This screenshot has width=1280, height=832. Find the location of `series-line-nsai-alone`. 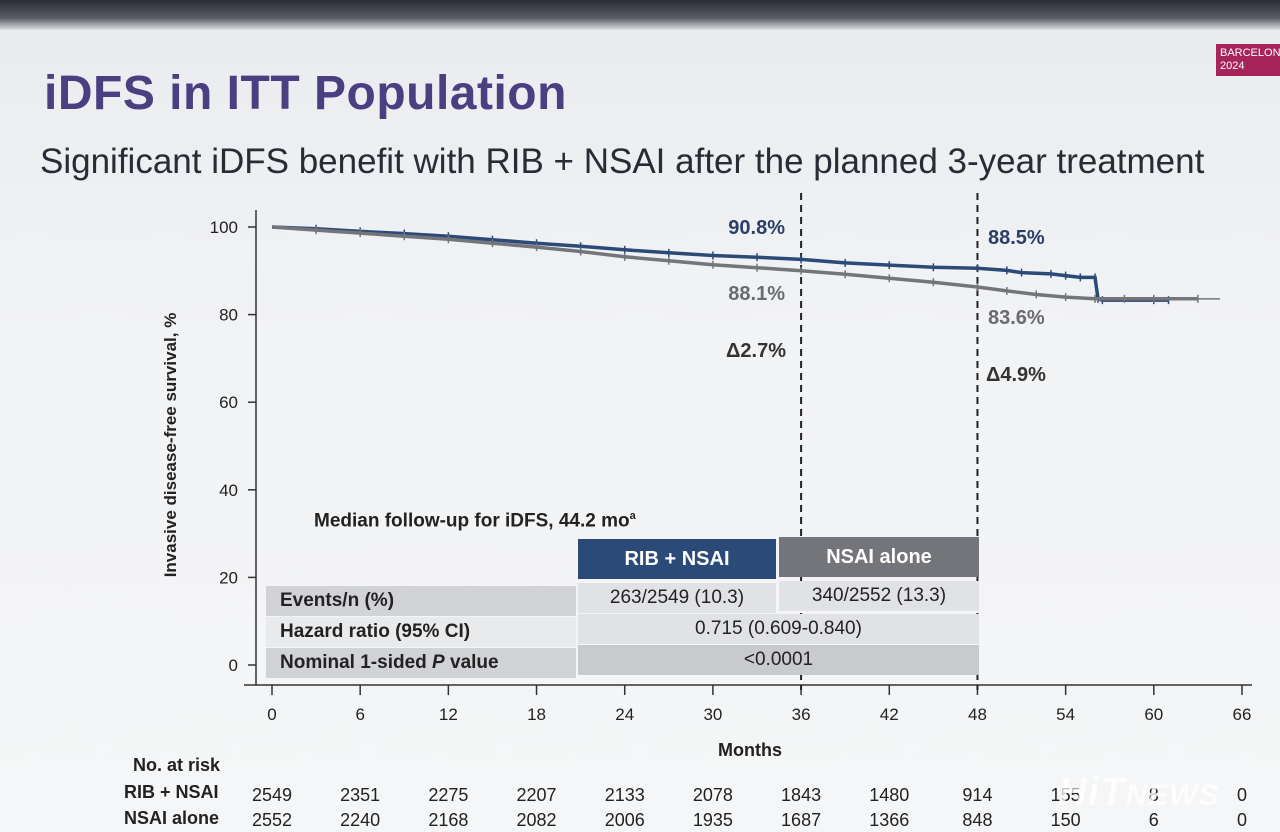

series-line-nsai-alone is located at coordinates (734, 263).